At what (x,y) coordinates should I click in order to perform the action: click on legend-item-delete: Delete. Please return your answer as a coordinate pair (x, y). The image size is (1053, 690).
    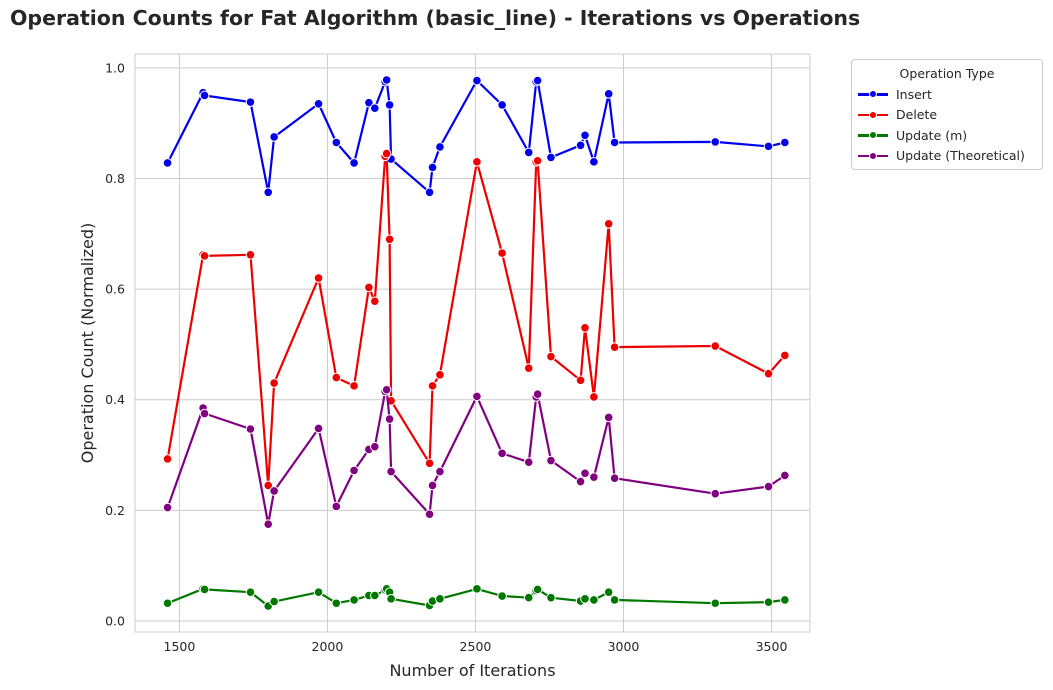
    Looking at the image, I should click on (897, 115).